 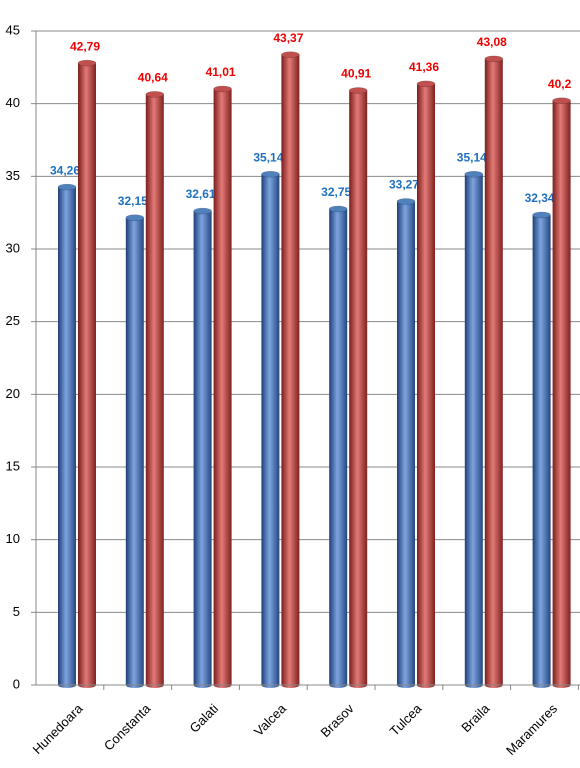 What do you see at coordinates (13, 29) in the screenshot?
I see `y-tick-label: 45` at bounding box center [13, 29].